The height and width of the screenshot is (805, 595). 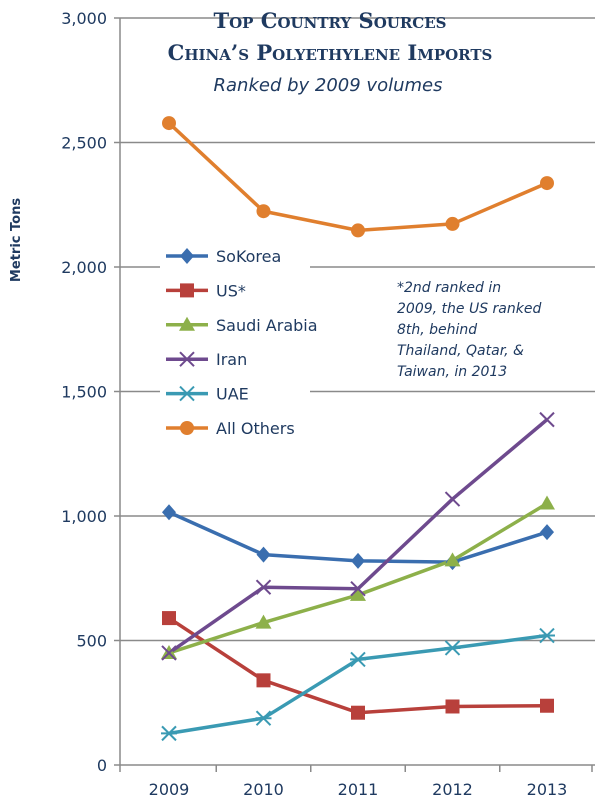 What do you see at coordinates (330, 52) in the screenshot?
I see `chart-title-line2: China’s Polyethylene Imports` at bounding box center [330, 52].